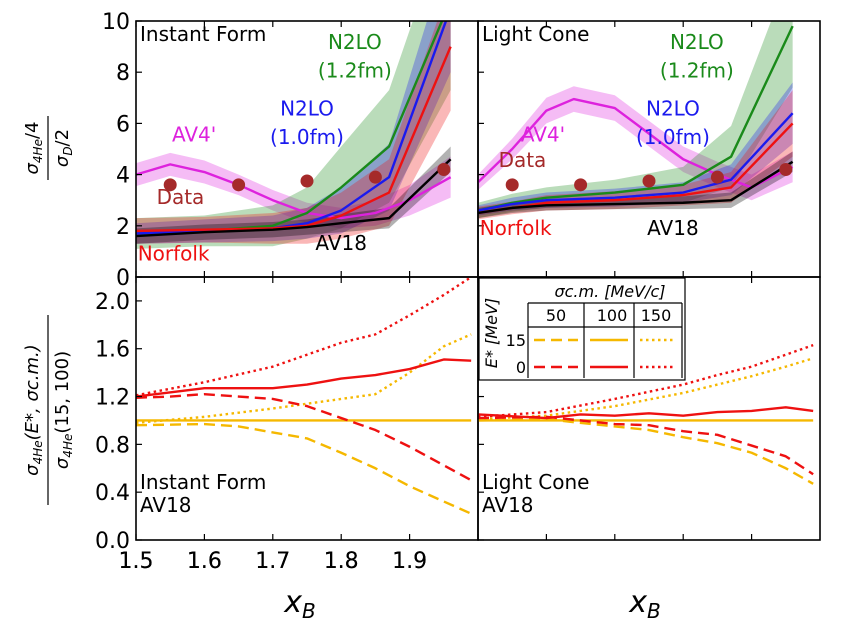 The image size is (861, 626). I want to click on top-y-axis-label: σ4He/4 σD/2, so click(48, 148).